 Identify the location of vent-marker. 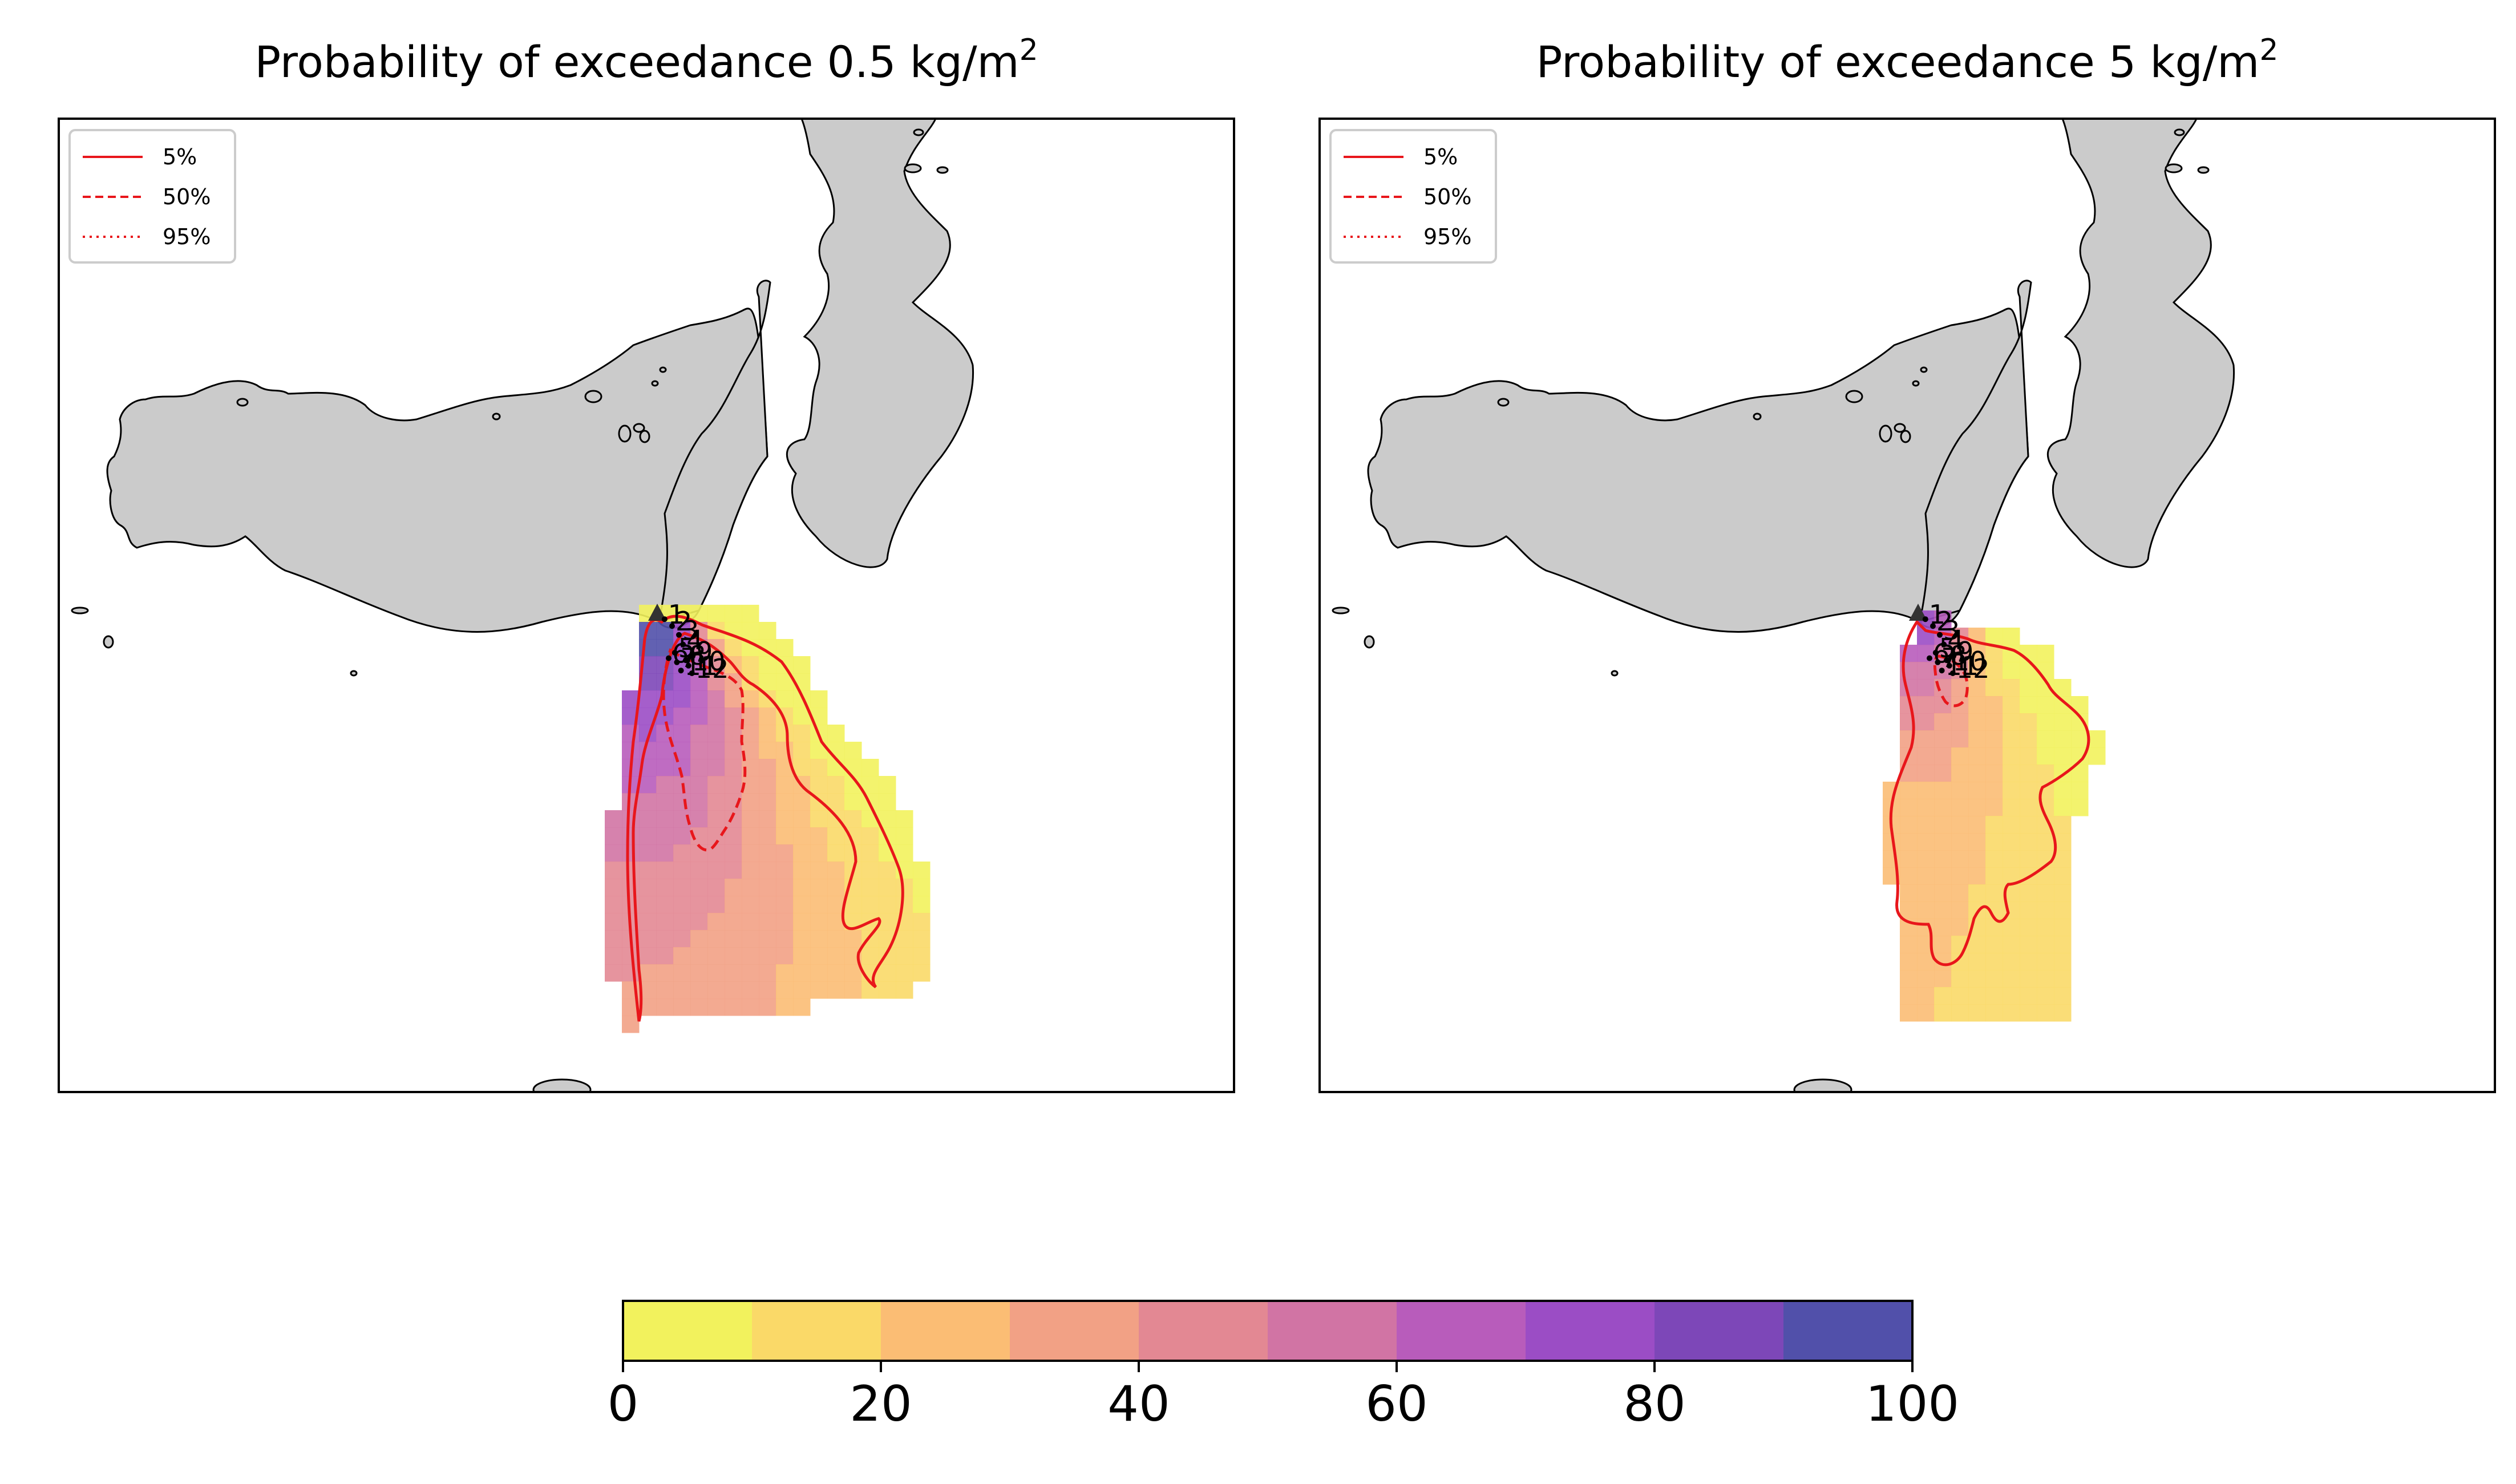
(657, 612).